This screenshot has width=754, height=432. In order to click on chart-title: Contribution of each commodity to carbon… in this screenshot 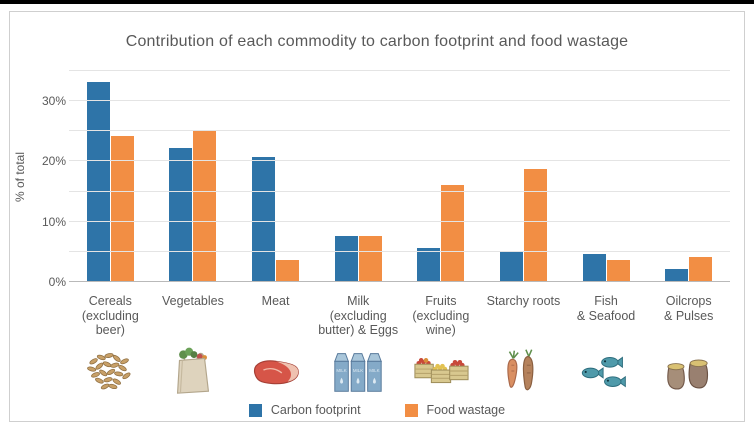, I will do `click(377, 41)`.